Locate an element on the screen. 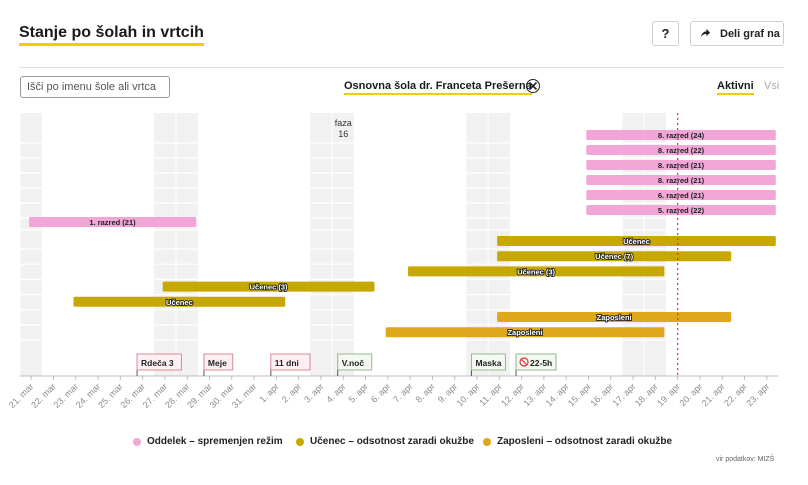  clear-selection-button is located at coordinates (533, 86).